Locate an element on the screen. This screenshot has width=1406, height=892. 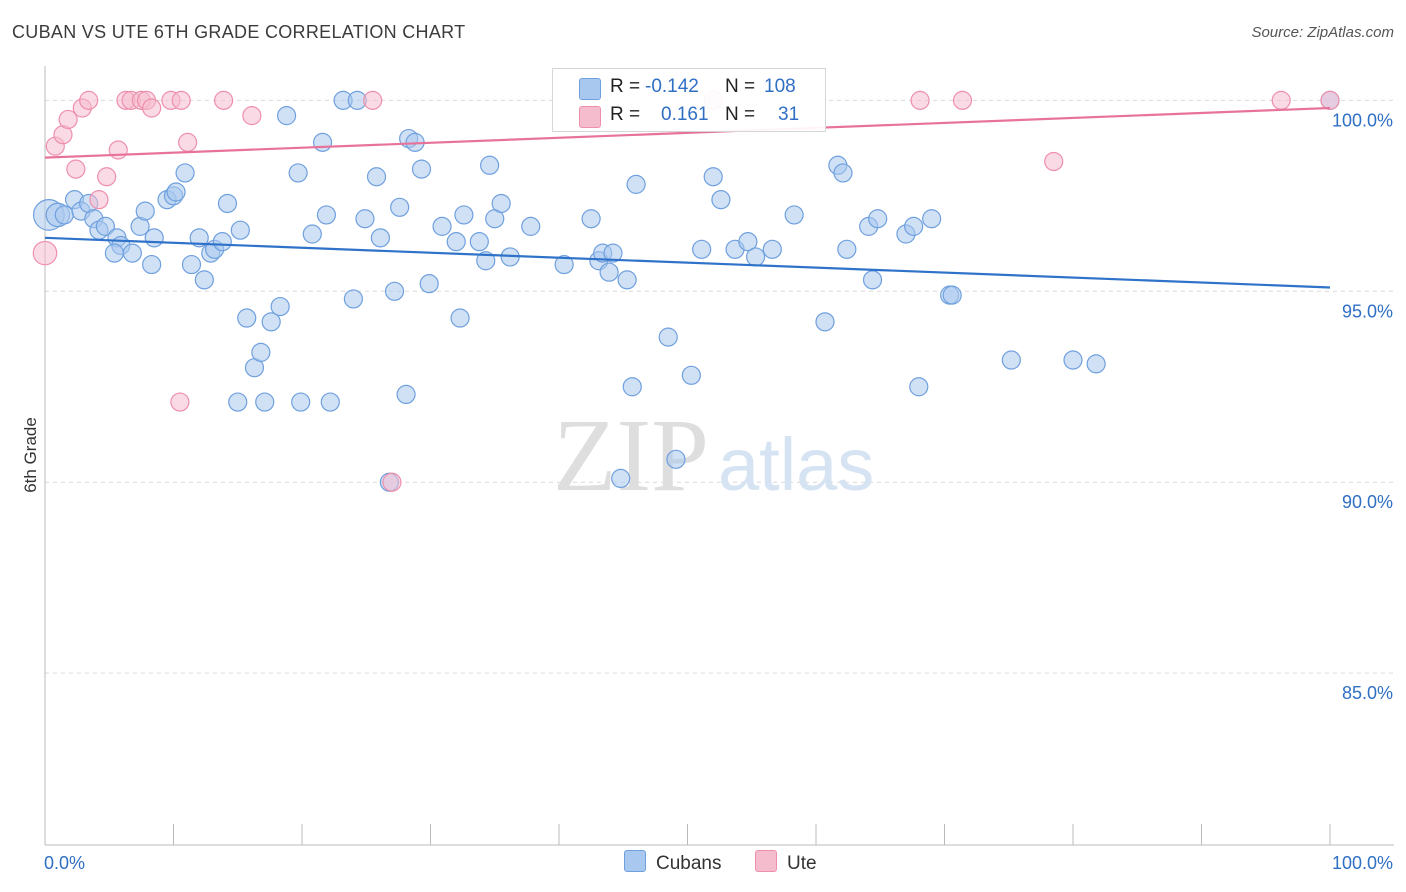
legend-cubans-swatch is located at coordinates (635, 861).